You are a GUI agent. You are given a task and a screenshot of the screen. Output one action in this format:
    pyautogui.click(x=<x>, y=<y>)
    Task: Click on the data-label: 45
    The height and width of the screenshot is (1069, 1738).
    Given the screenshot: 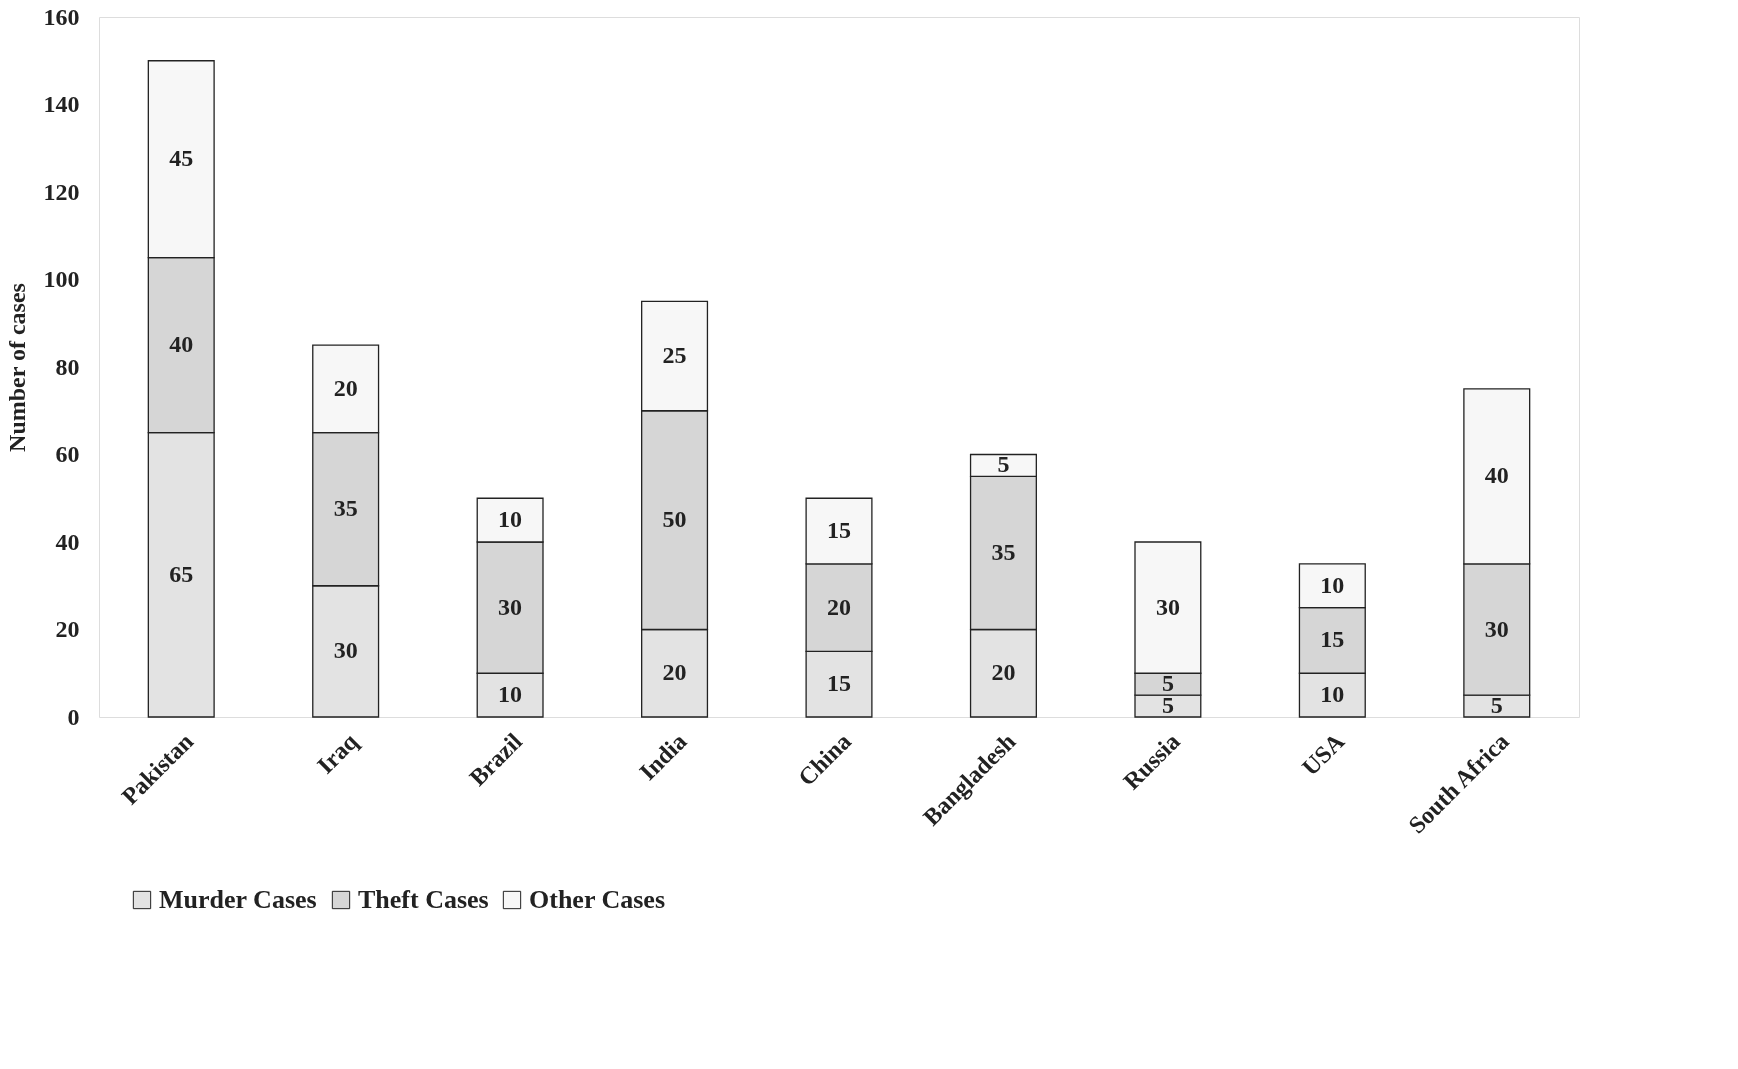 What is the action you would take?
    pyautogui.click(x=181, y=158)
    